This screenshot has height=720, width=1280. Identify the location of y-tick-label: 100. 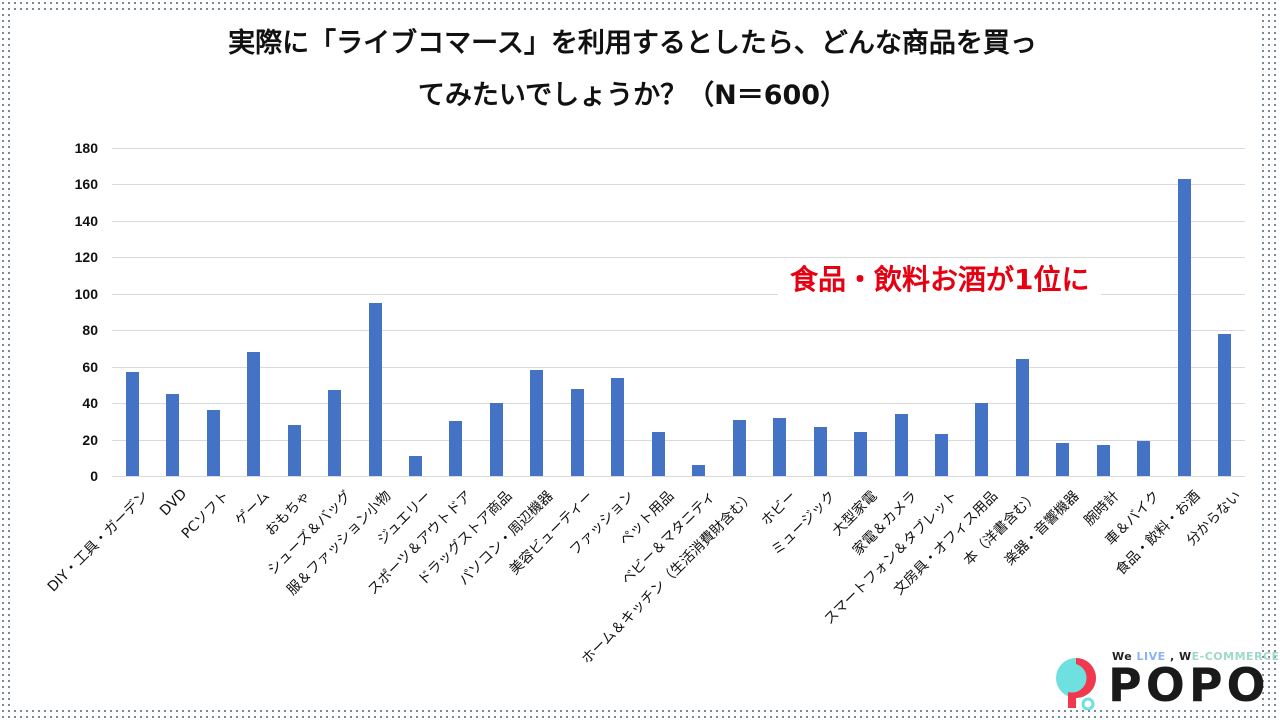
(86, 293).